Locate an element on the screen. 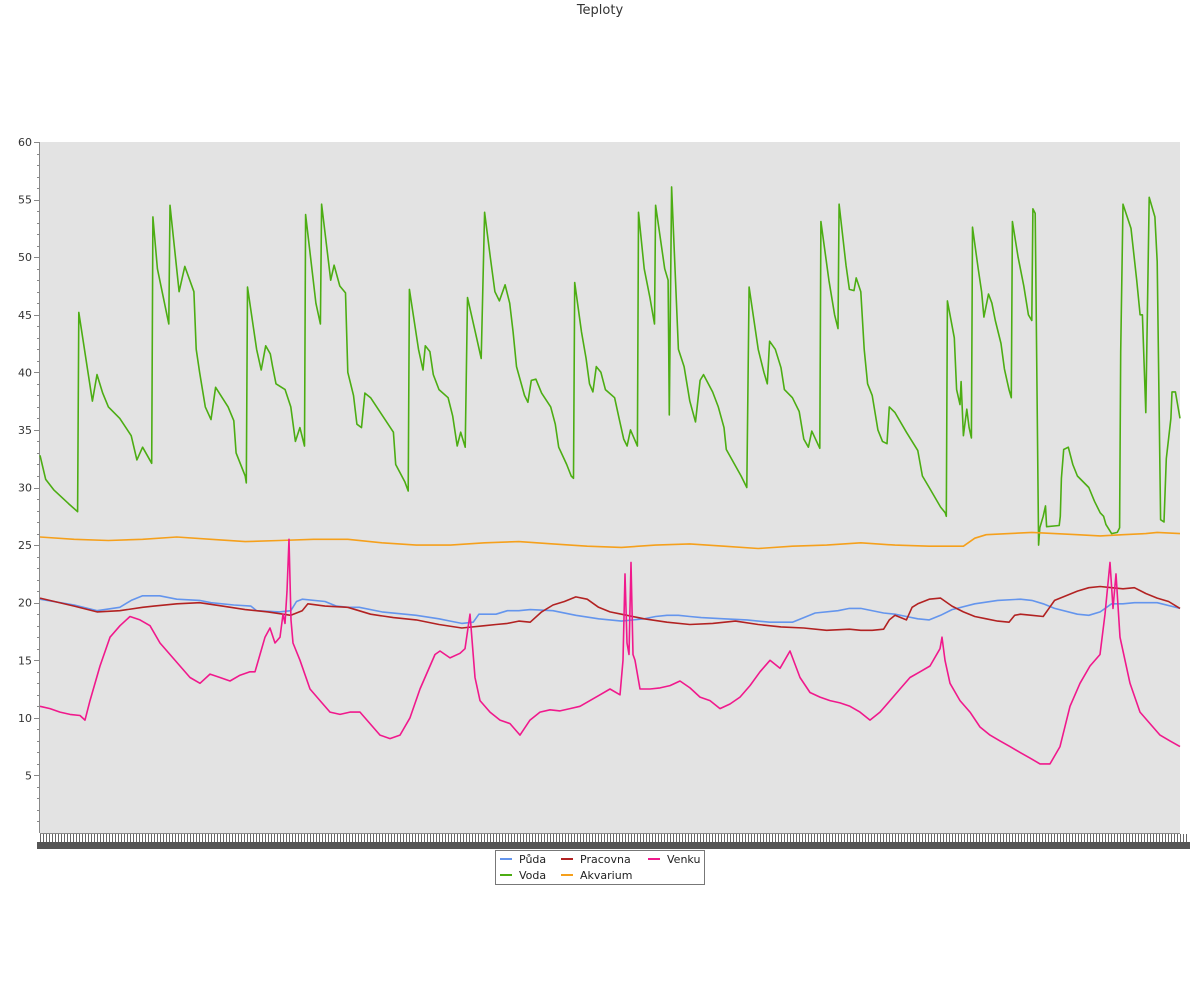 Image resolution: width=1200 pixels, height=1000 pixels. y-tick-label: 30 is located at coordinates (25, 488).